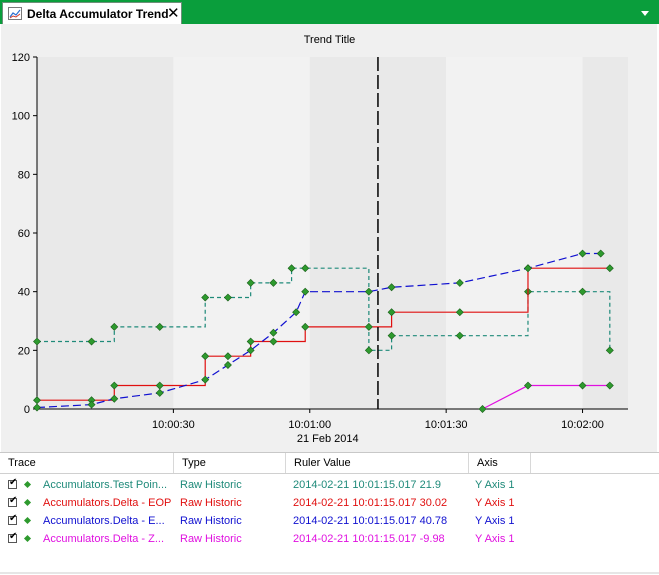  What do you see at coordinates (24, 351) in the screenshot?
I see `y-tick-label: 20` at bounding box center [24, 351].